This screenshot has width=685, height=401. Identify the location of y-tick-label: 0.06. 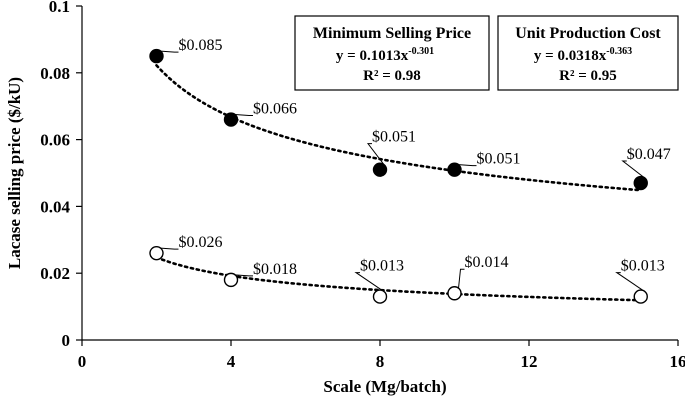
(55, 140).